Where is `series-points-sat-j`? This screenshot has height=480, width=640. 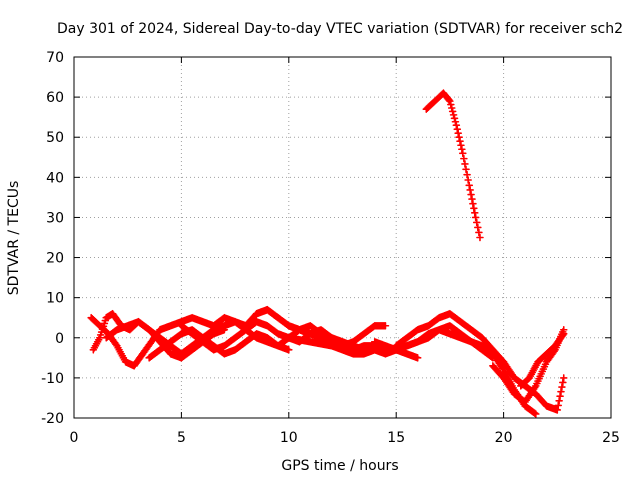 series-points-sat-j is located at coordinates (453, 165).